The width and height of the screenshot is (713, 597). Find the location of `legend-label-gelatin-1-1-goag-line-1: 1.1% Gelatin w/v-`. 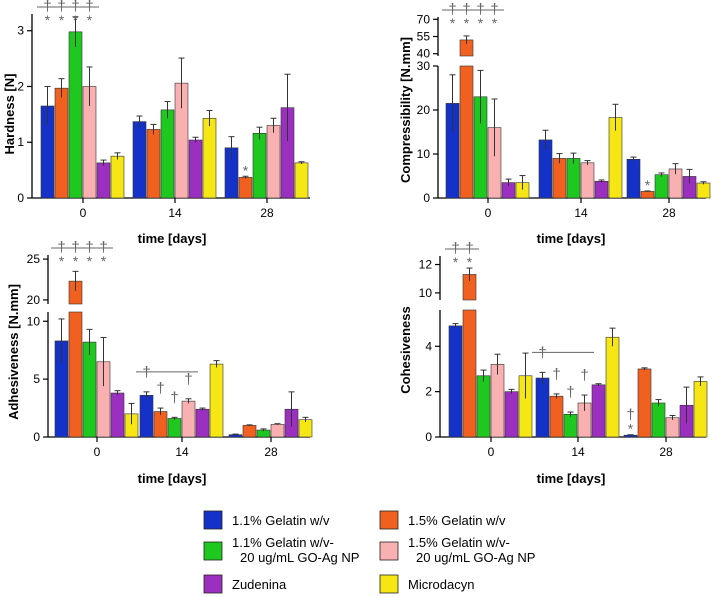

legend-label-gelatin-1-1-goag-line-1: 1.1% Gelatin w/v- is located at coordinates (283, 542).